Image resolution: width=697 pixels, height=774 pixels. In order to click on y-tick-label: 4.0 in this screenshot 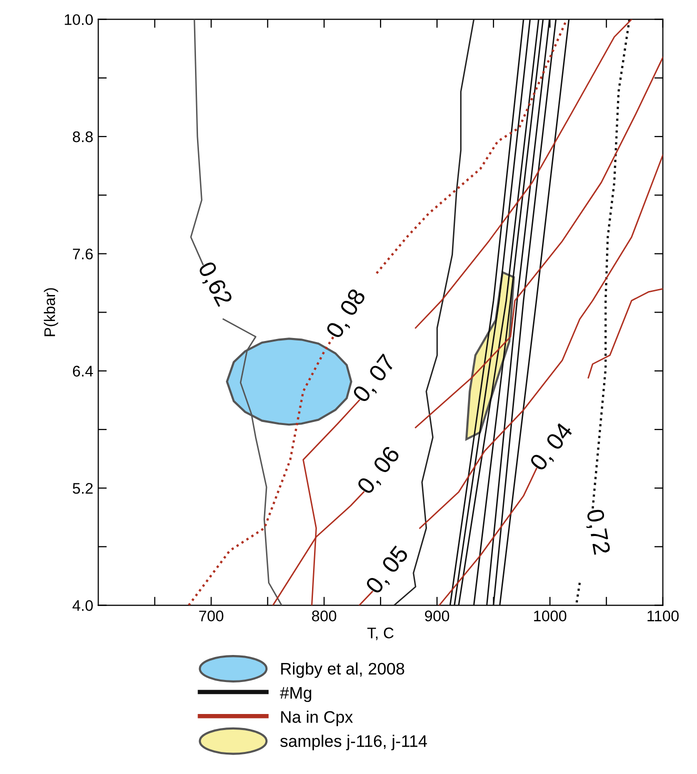, I will do `click(82, 605)`.